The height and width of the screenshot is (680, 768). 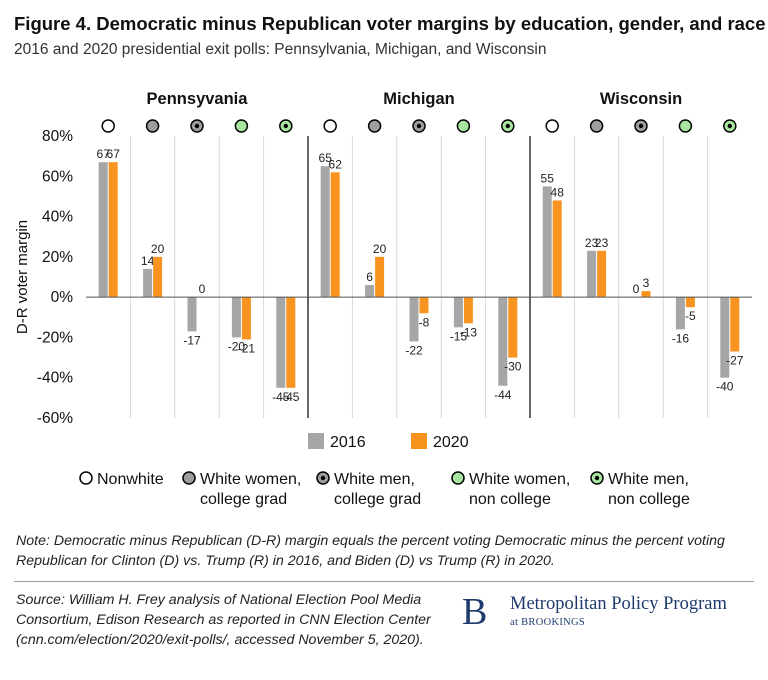 What do you see at coordinates (548, 622) in the screenshot?
I see `logo-subtitle: at BROOKINGS` at bounding box center [548, 622].